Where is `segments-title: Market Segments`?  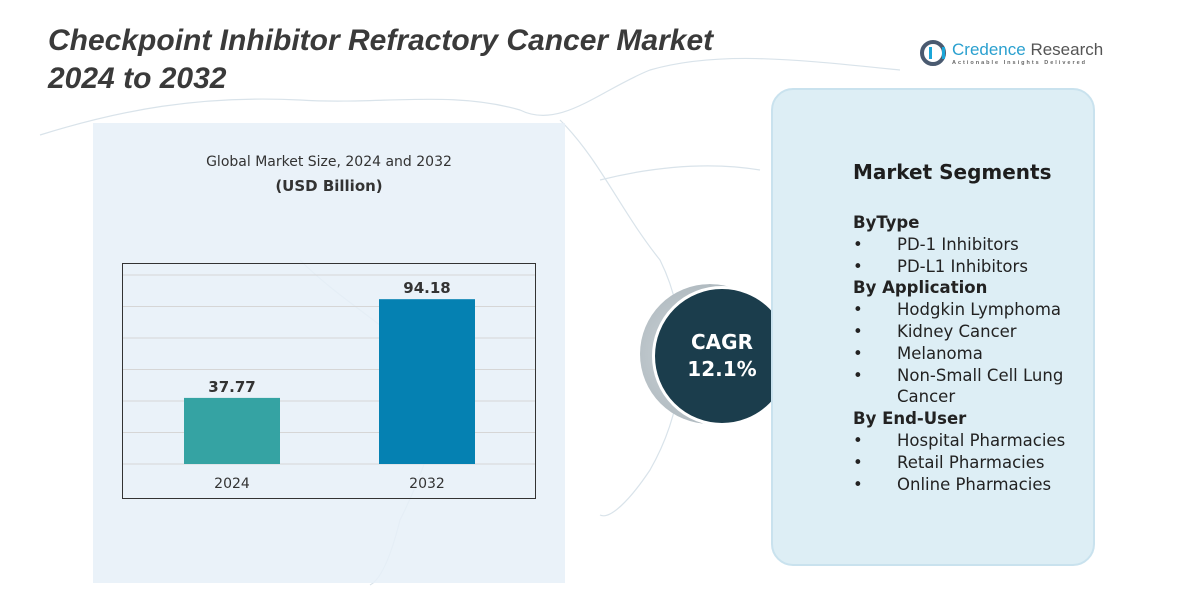 segments-title: Market Segments is located at coordinates (952, 172).